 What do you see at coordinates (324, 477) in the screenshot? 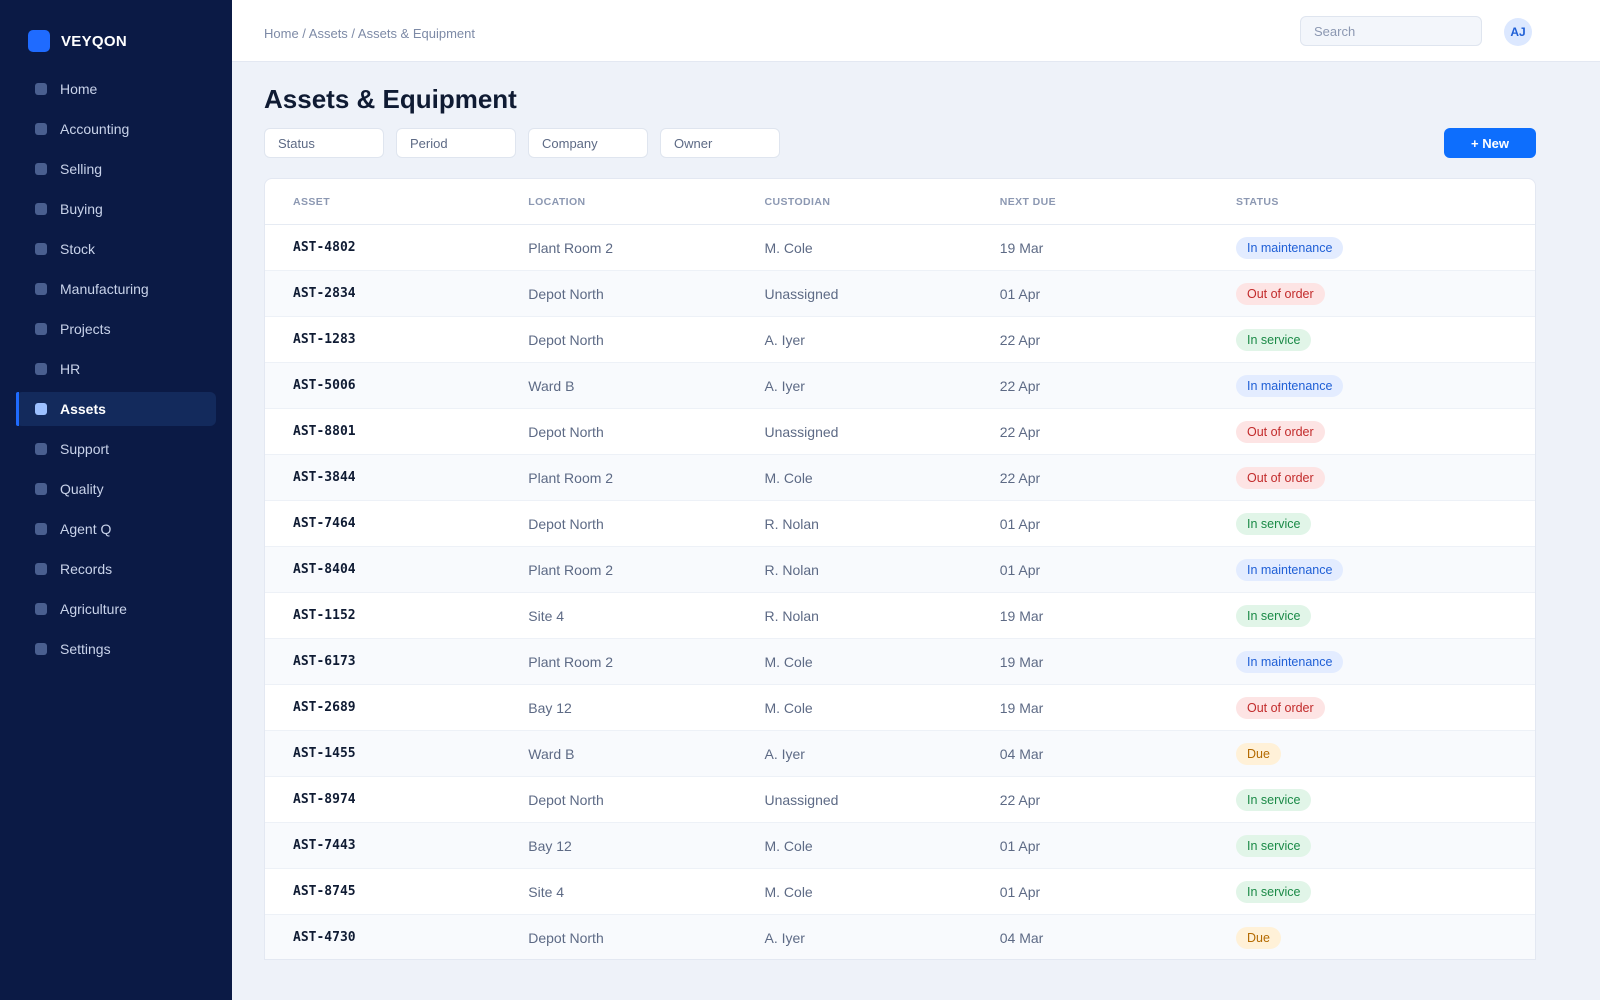
I see `asset-id: AST-3844` at bounding box center [324, 477].